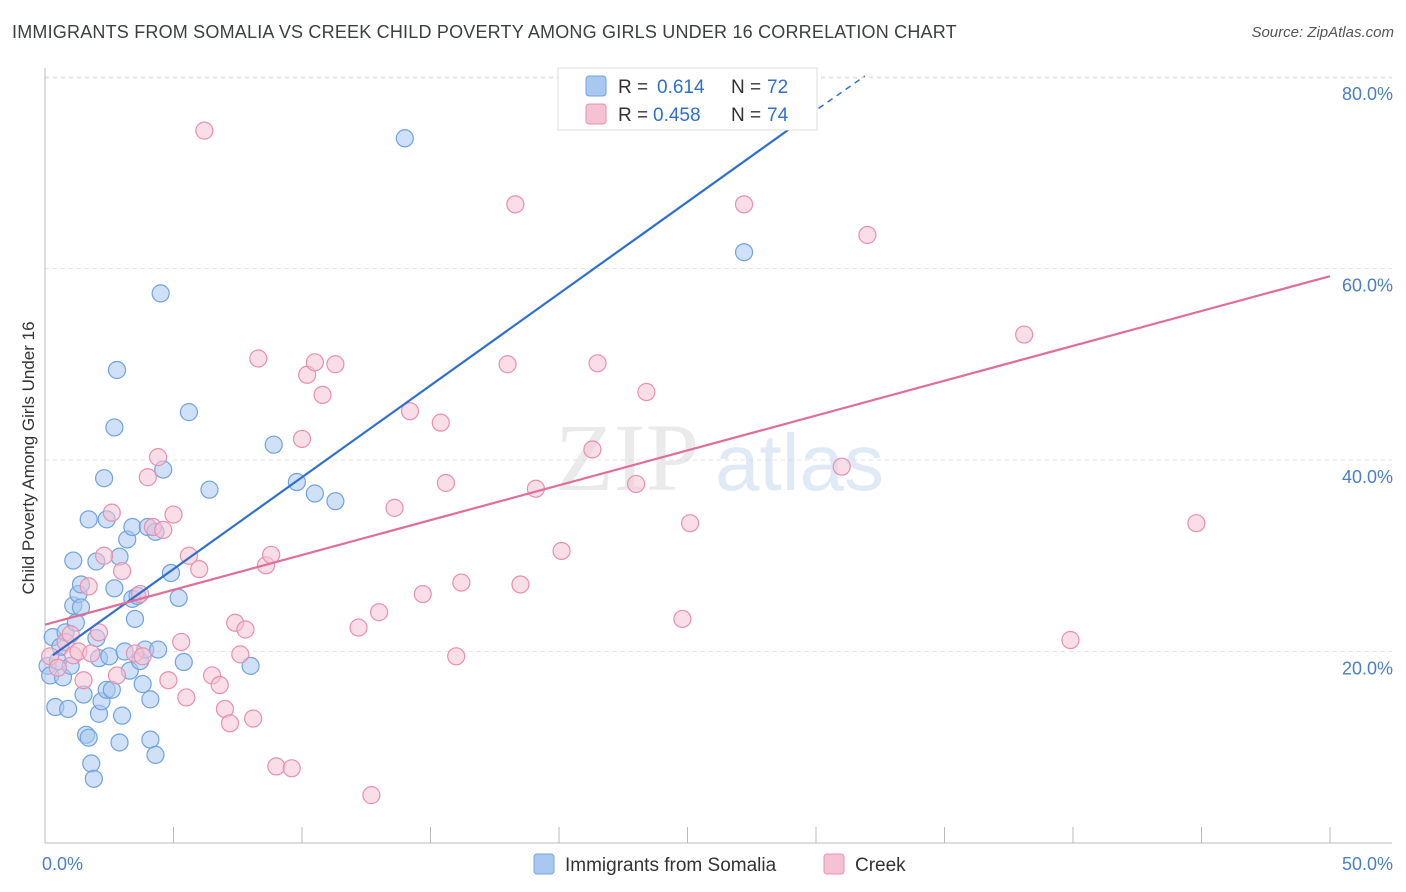  I want to click on watermark-atlas: atlas, so click(799, 462).